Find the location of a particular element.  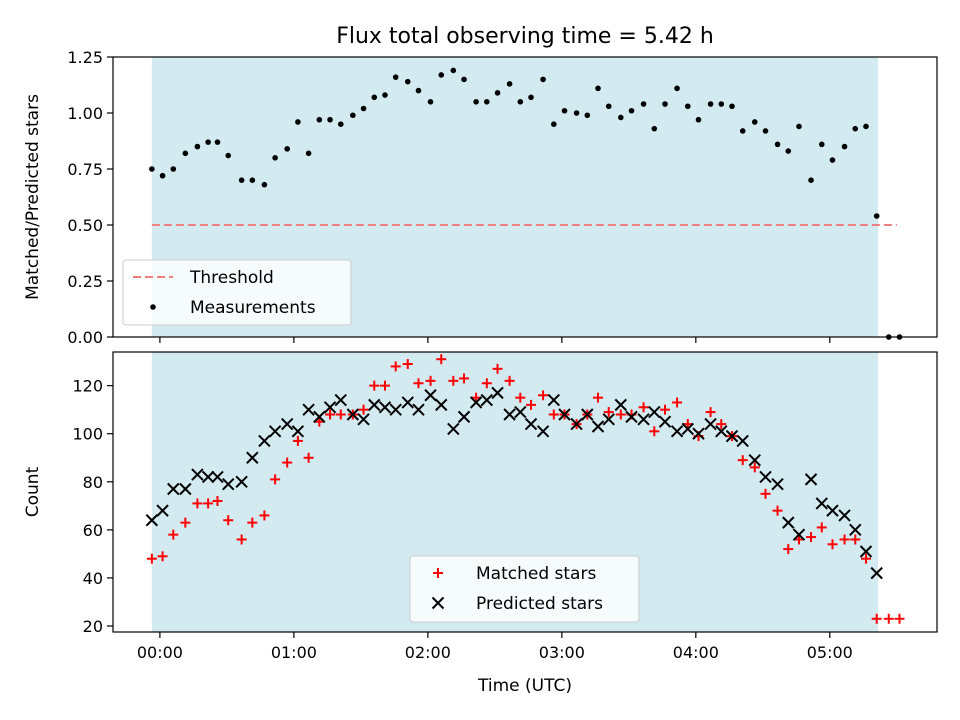

y-tick-label: 40 is located at coordinates (93, 578).